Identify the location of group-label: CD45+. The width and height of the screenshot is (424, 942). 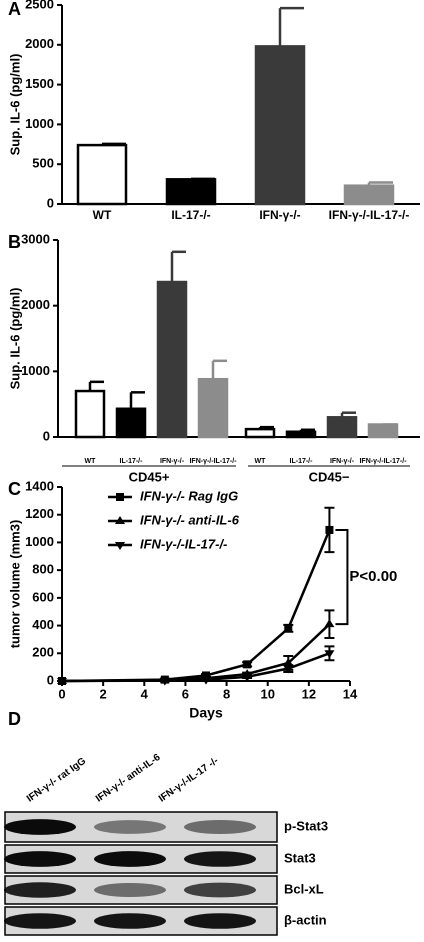
(149, 476).